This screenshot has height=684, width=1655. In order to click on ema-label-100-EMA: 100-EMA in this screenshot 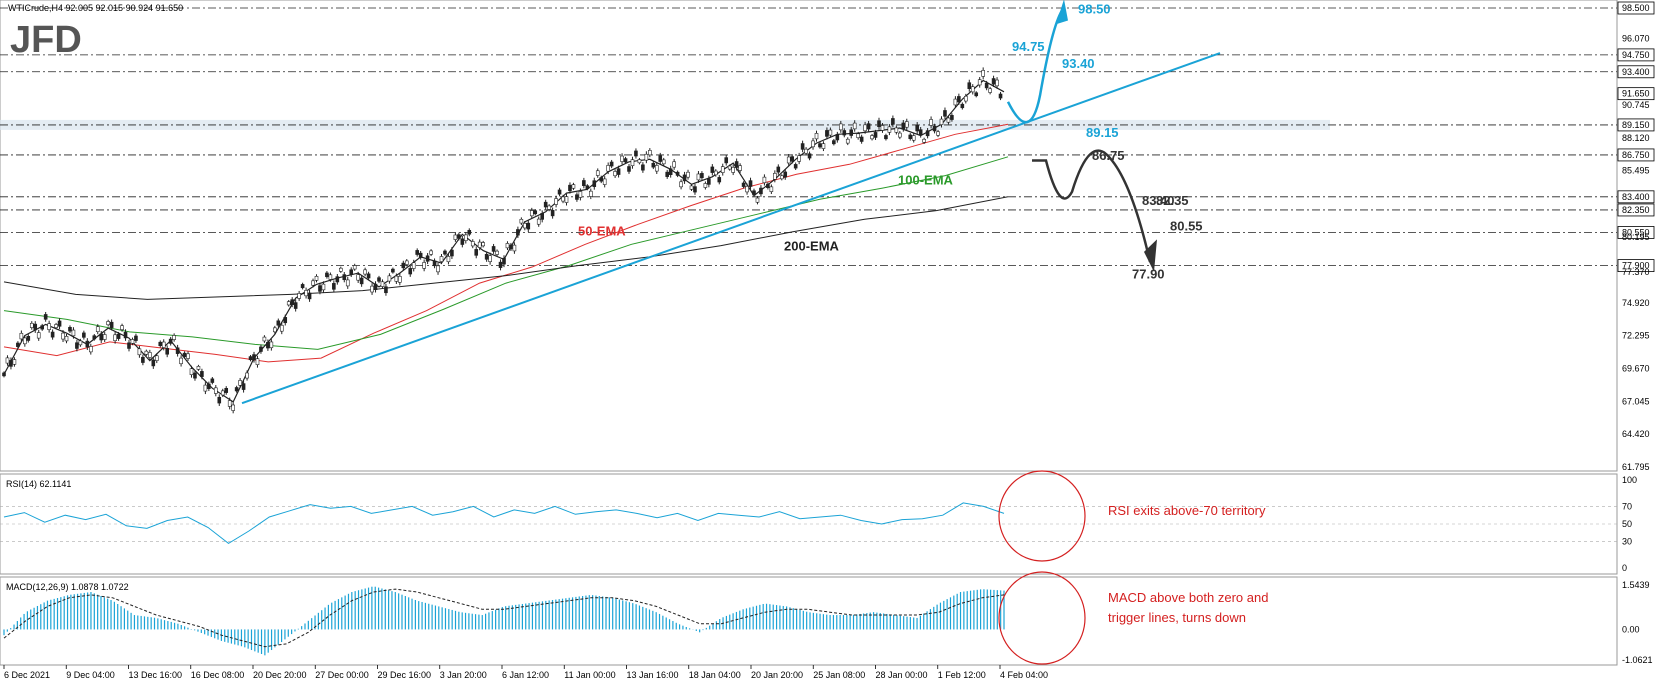, I will do `click(926, 179)`.